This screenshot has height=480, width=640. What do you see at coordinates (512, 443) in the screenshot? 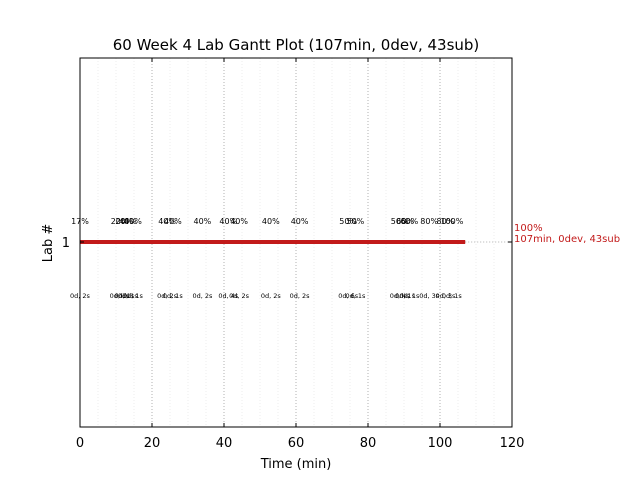
I see `x-tick-label: 120` at bounding box center [512, 443].